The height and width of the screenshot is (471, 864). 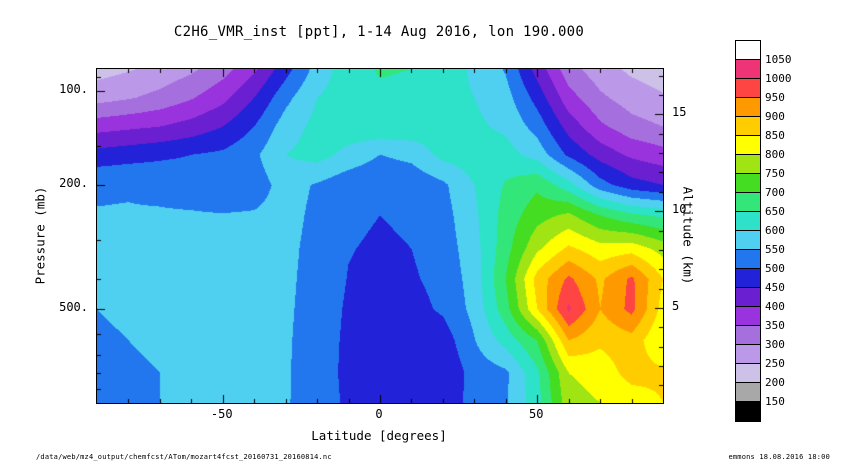 What do you see at coordinates (73, 307) in the screenshot?
I see `pressure-tick-label: 500.` at bounding box center [73, 307].